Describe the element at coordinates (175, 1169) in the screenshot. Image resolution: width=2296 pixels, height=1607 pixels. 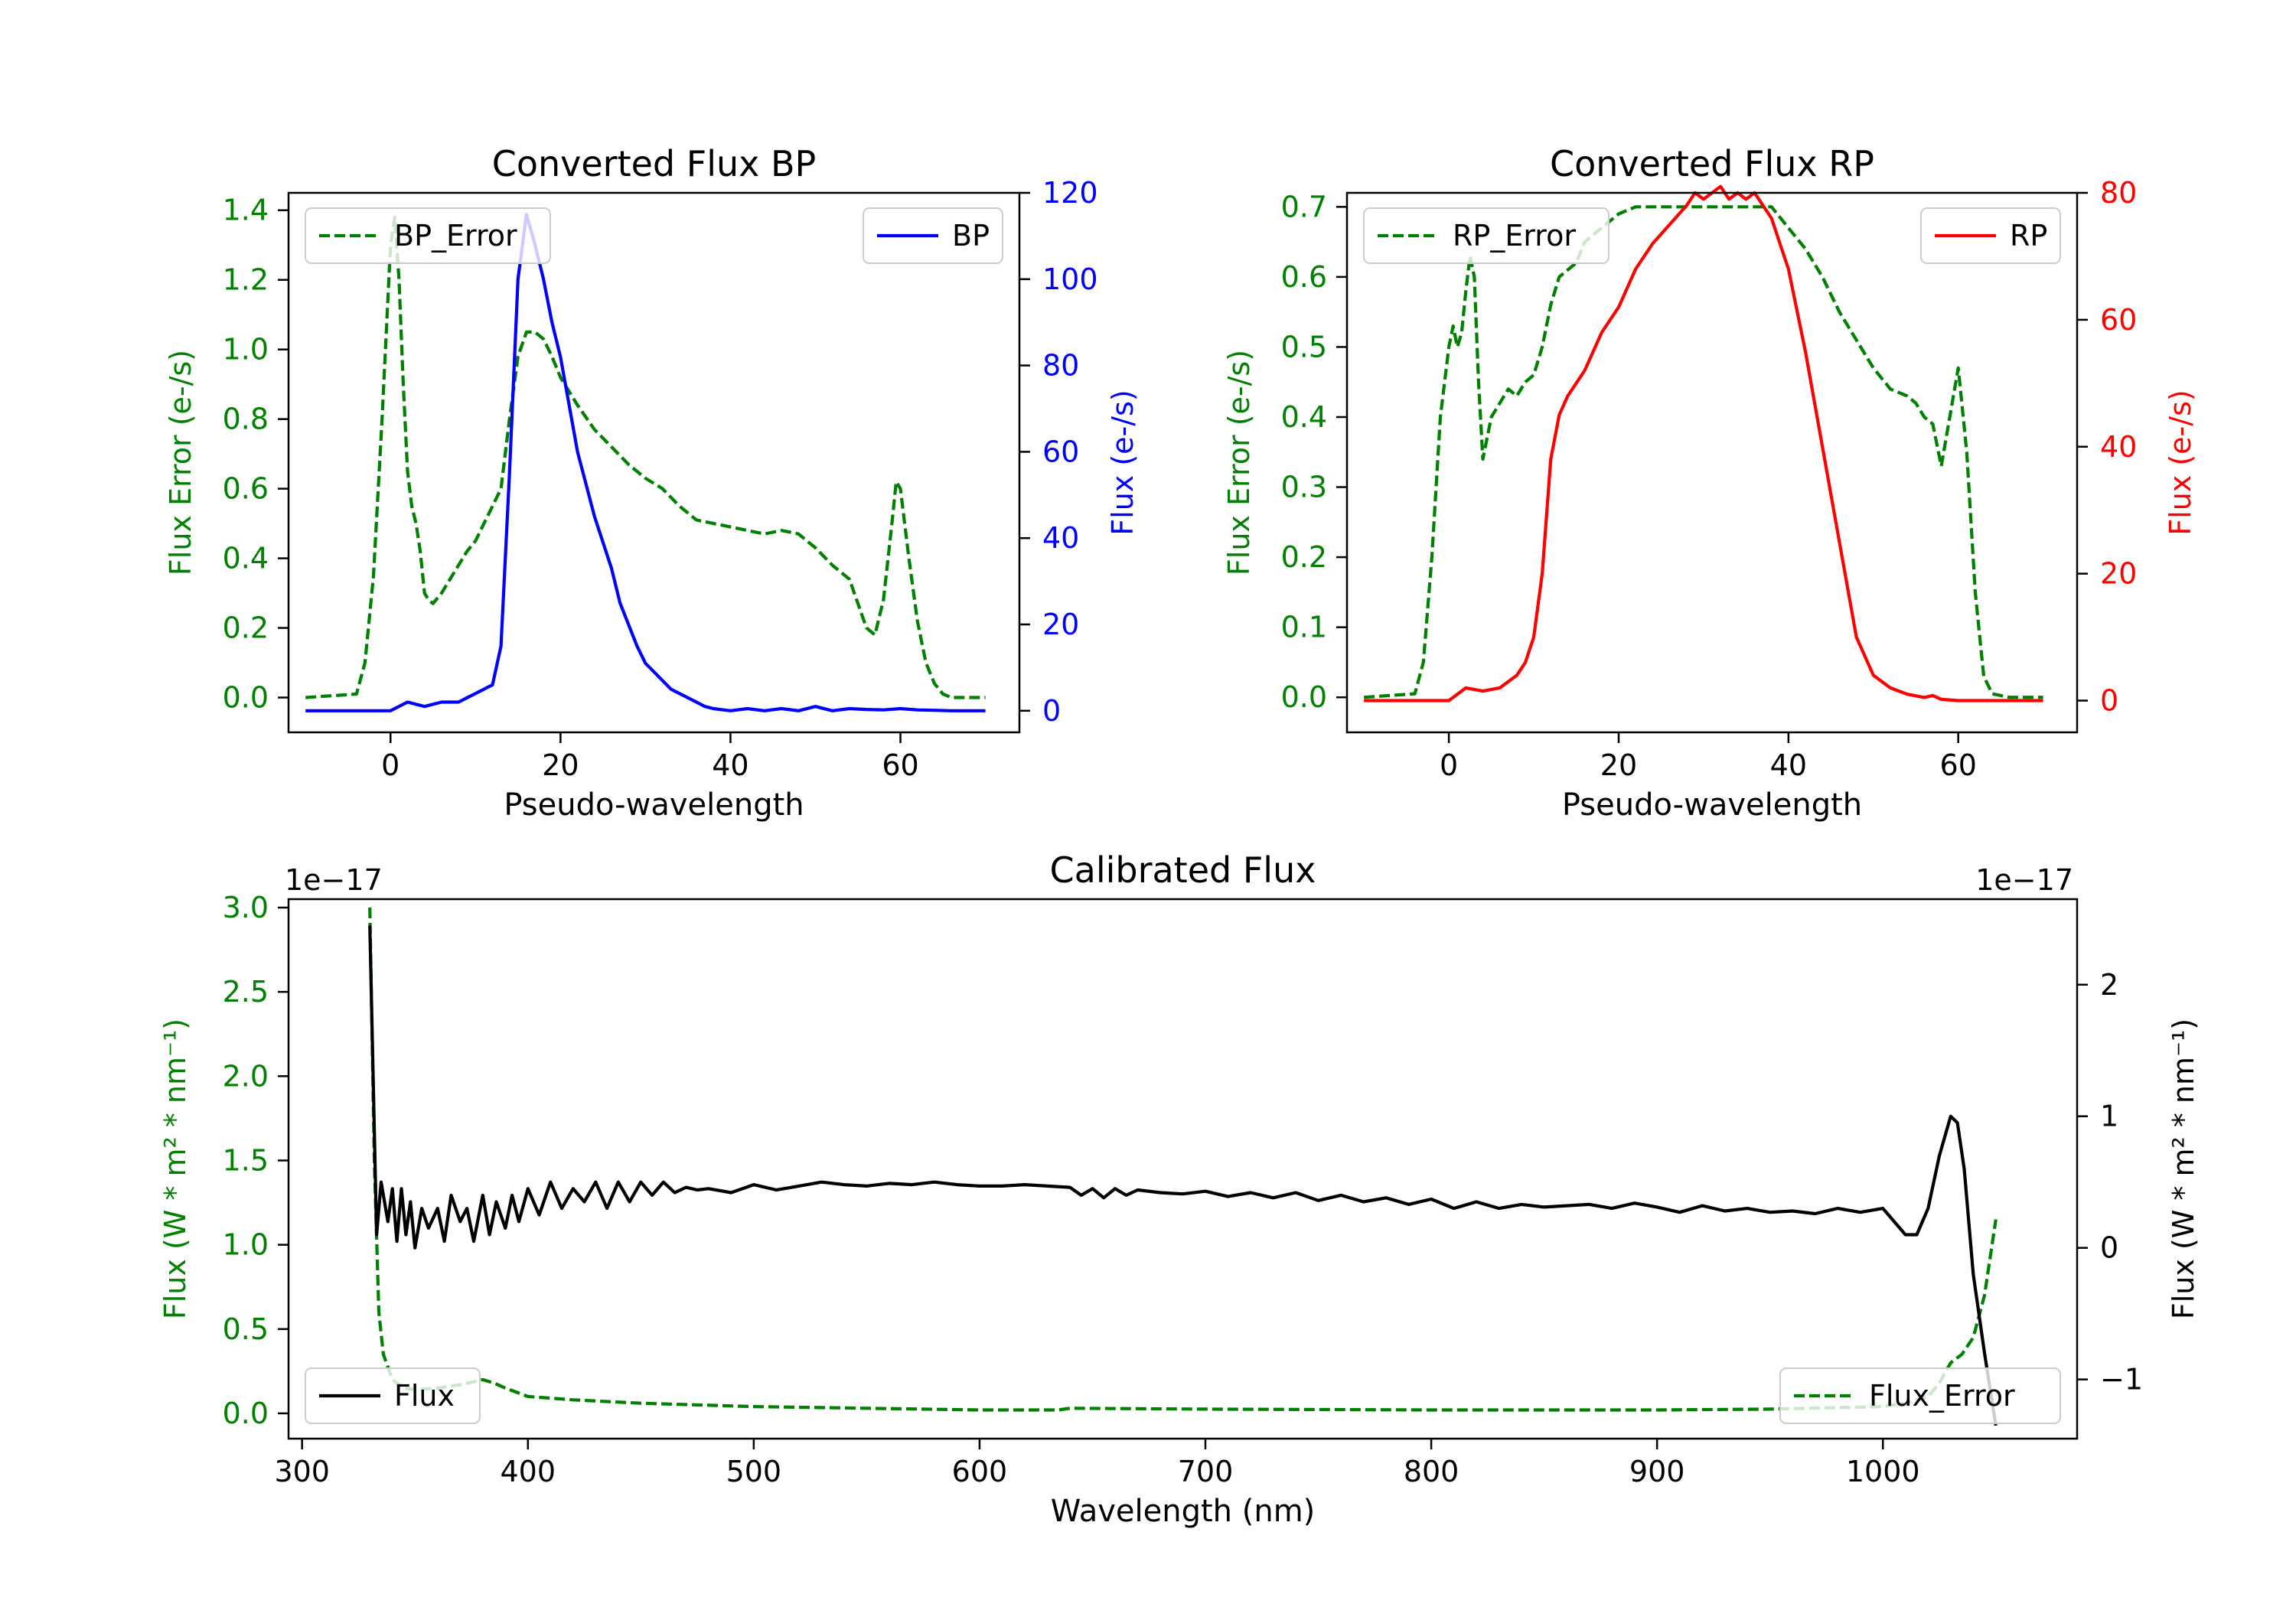
I see `y-left-axis-label: Flux (W * m² * nm⁻¹)` at that location.